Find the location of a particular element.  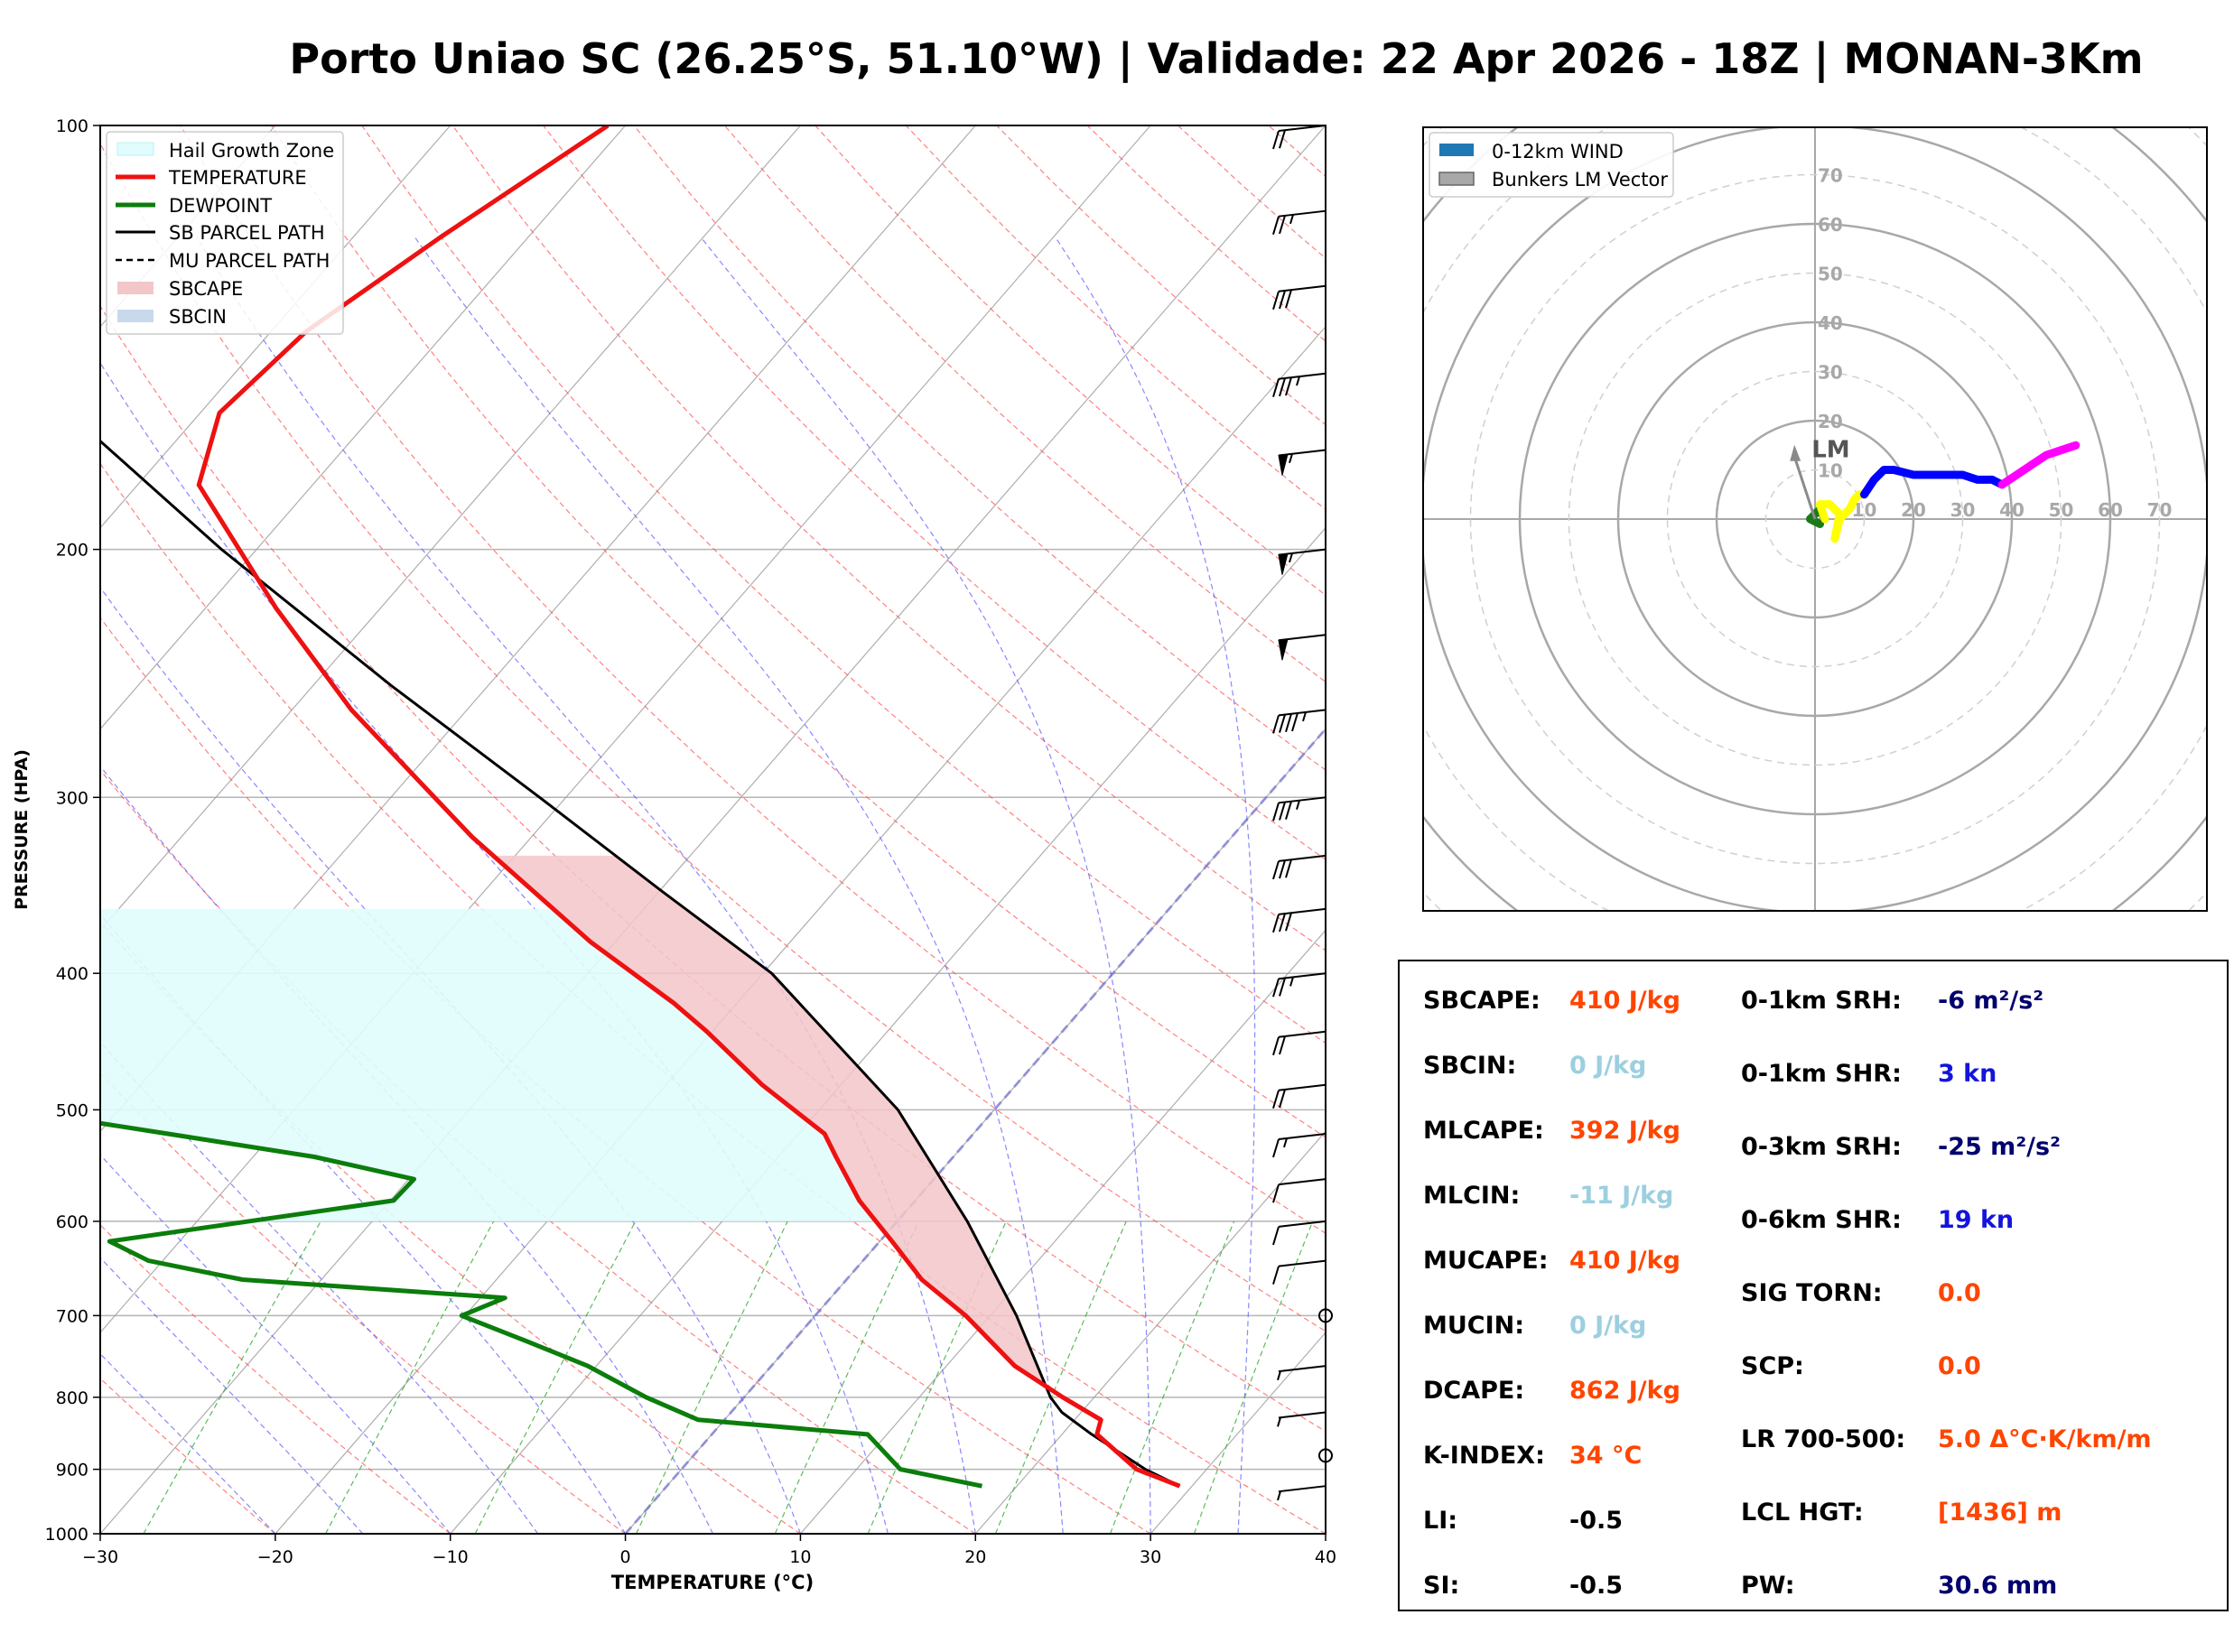

index-left-8: K-INDEX: is located at coordinates (1484, 1456).